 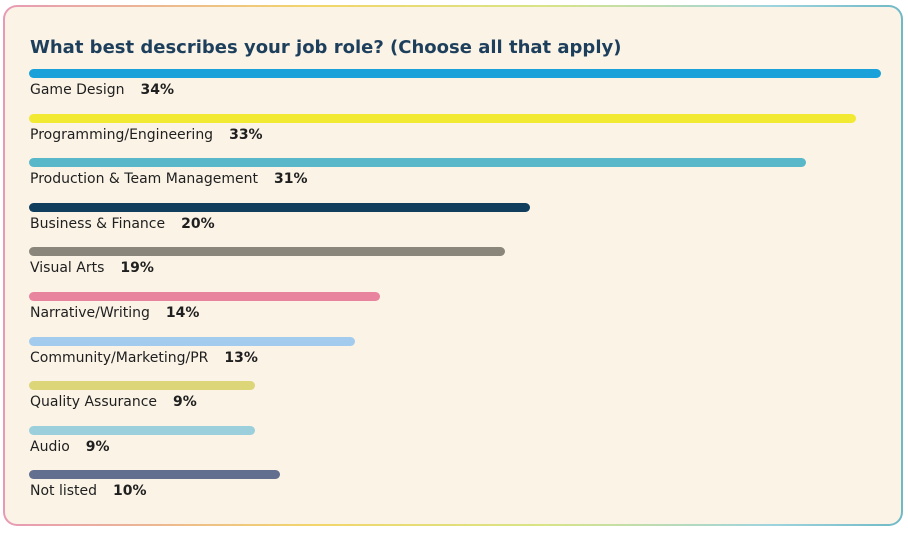 What do you see at coordinates (182, 313) in the screenshot?
I see `value-label: 14%` at bounding box center [182, 313].